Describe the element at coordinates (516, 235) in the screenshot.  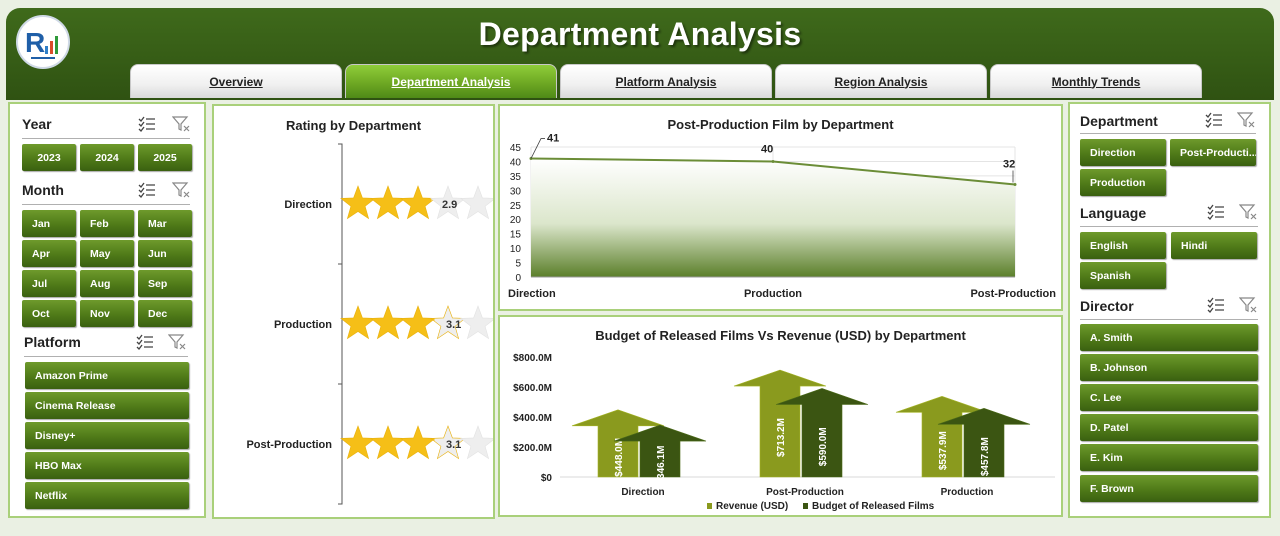
I see `y-tick-label: 15` at that location.